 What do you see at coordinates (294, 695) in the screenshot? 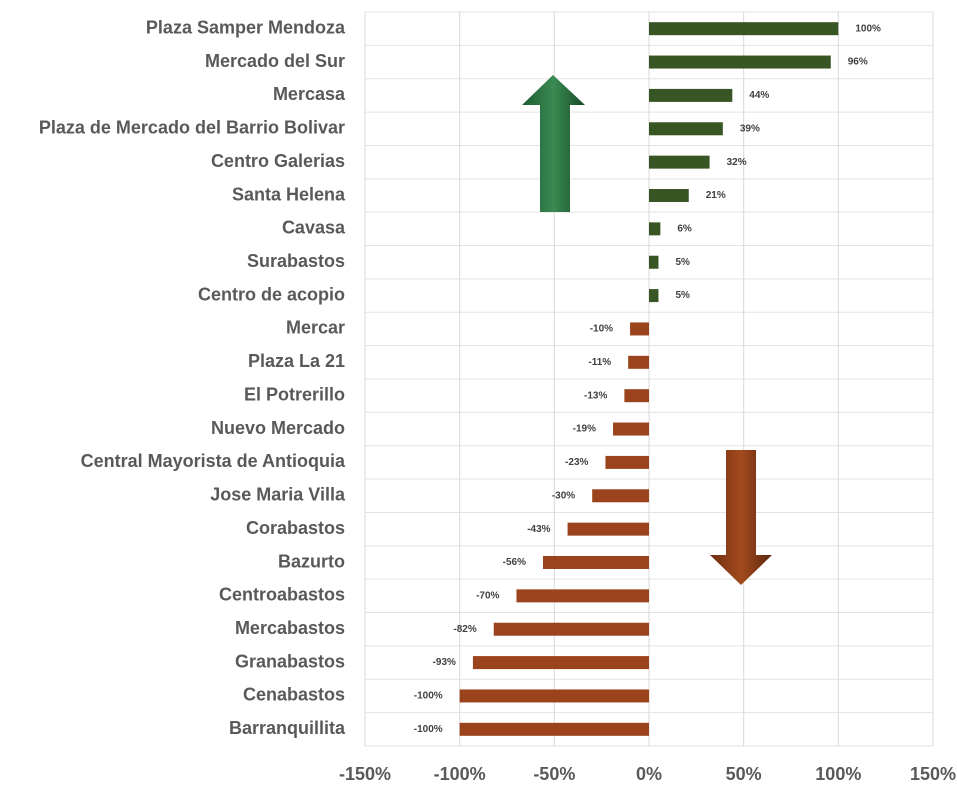
I see `y-tick-label: Cenabastos` at bounding box center [294, 695].